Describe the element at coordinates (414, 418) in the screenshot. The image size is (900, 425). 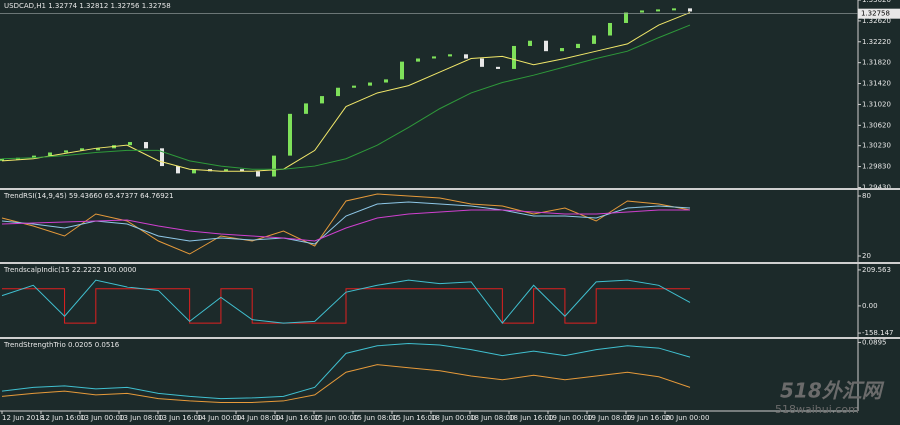
I see `time-label: 15 Jun 16:00` at that location.